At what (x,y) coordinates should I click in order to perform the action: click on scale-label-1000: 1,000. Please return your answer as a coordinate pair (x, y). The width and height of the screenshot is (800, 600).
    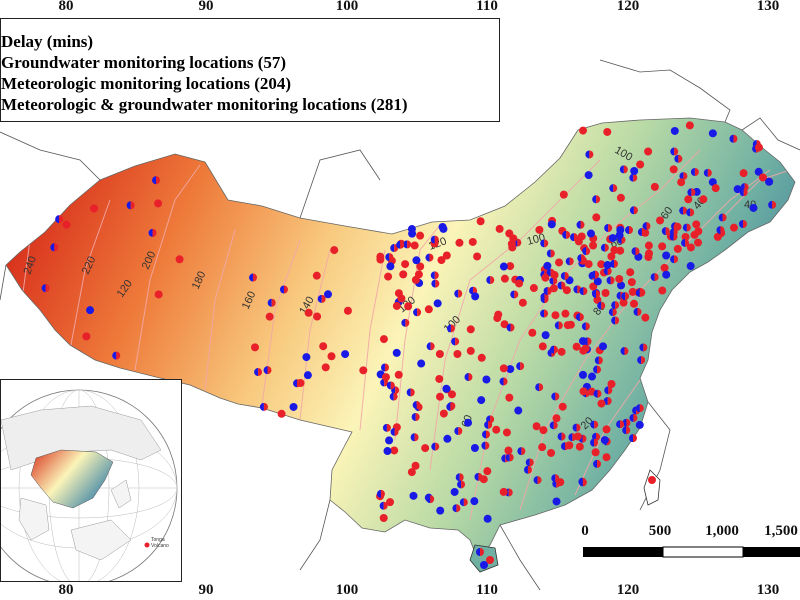
    Looking at the image, I should click on (722, 531).